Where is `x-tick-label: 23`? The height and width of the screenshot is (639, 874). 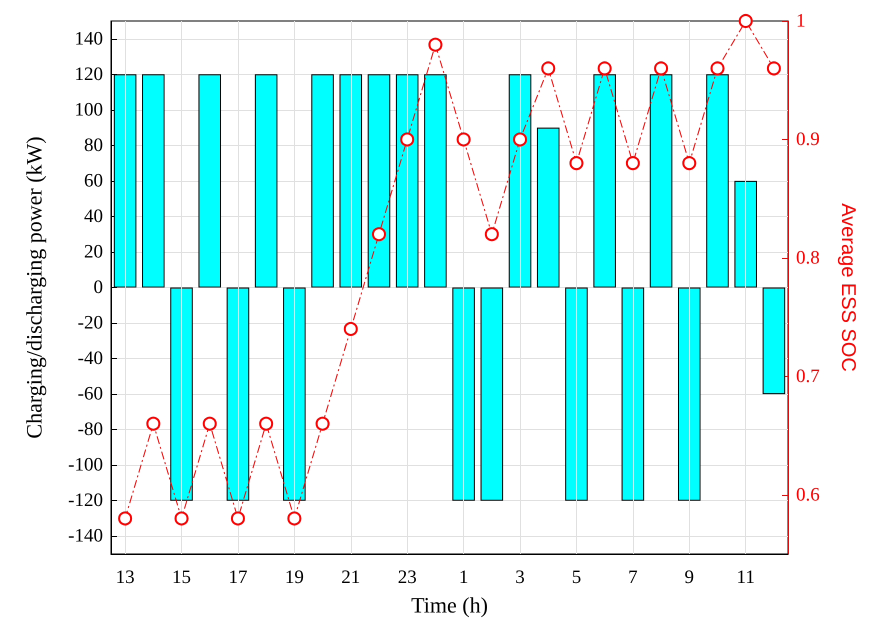 x-tick-label: 23 is located at coordinates (407, 577).